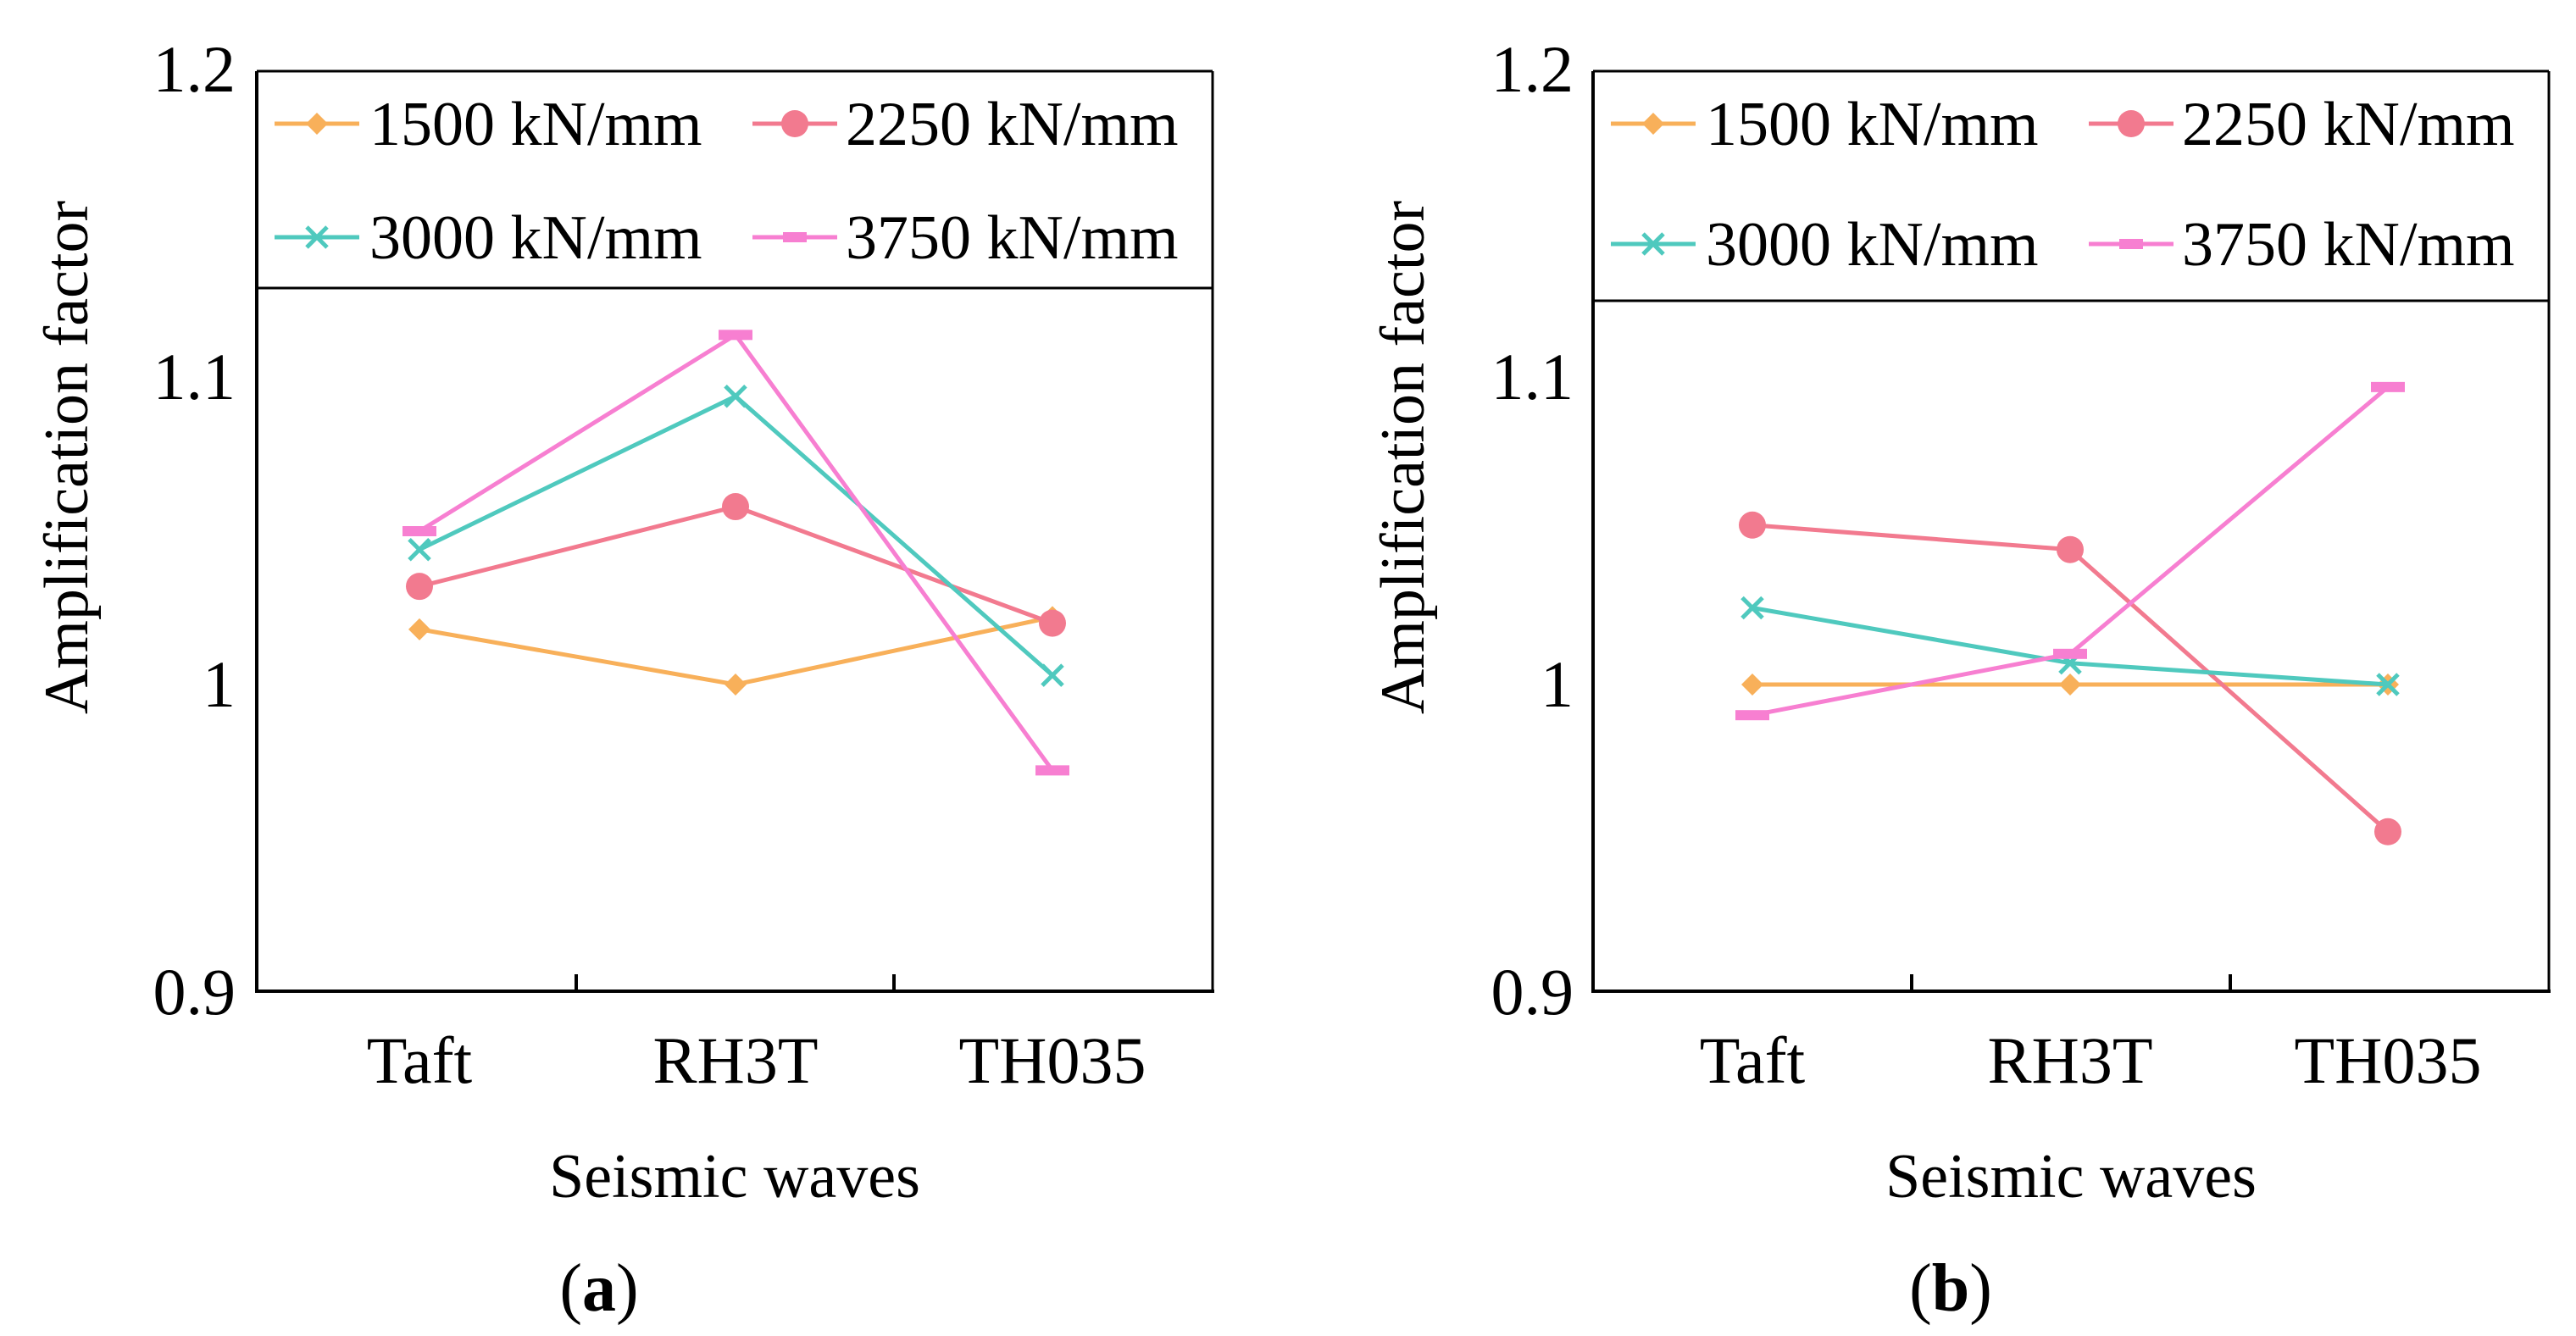 The width and height of the screenshot is (2576, 1336). What do you see at coordinates (735, 396) in the screenshot?
I see `panel-a-point-3000-rh3t` at bounding box center [735, 396].